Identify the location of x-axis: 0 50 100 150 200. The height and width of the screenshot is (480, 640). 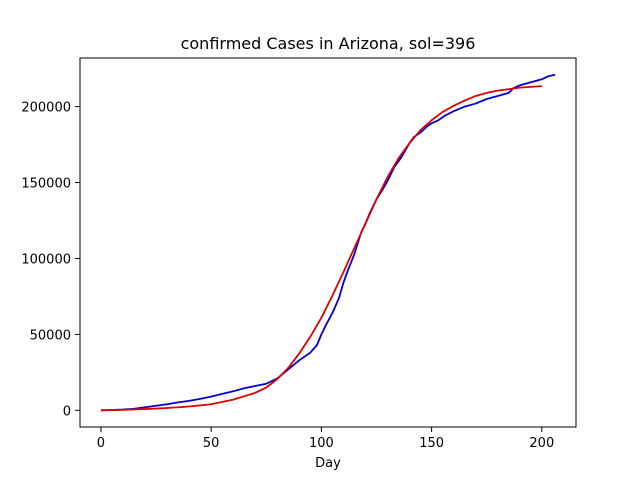
(325, 439).